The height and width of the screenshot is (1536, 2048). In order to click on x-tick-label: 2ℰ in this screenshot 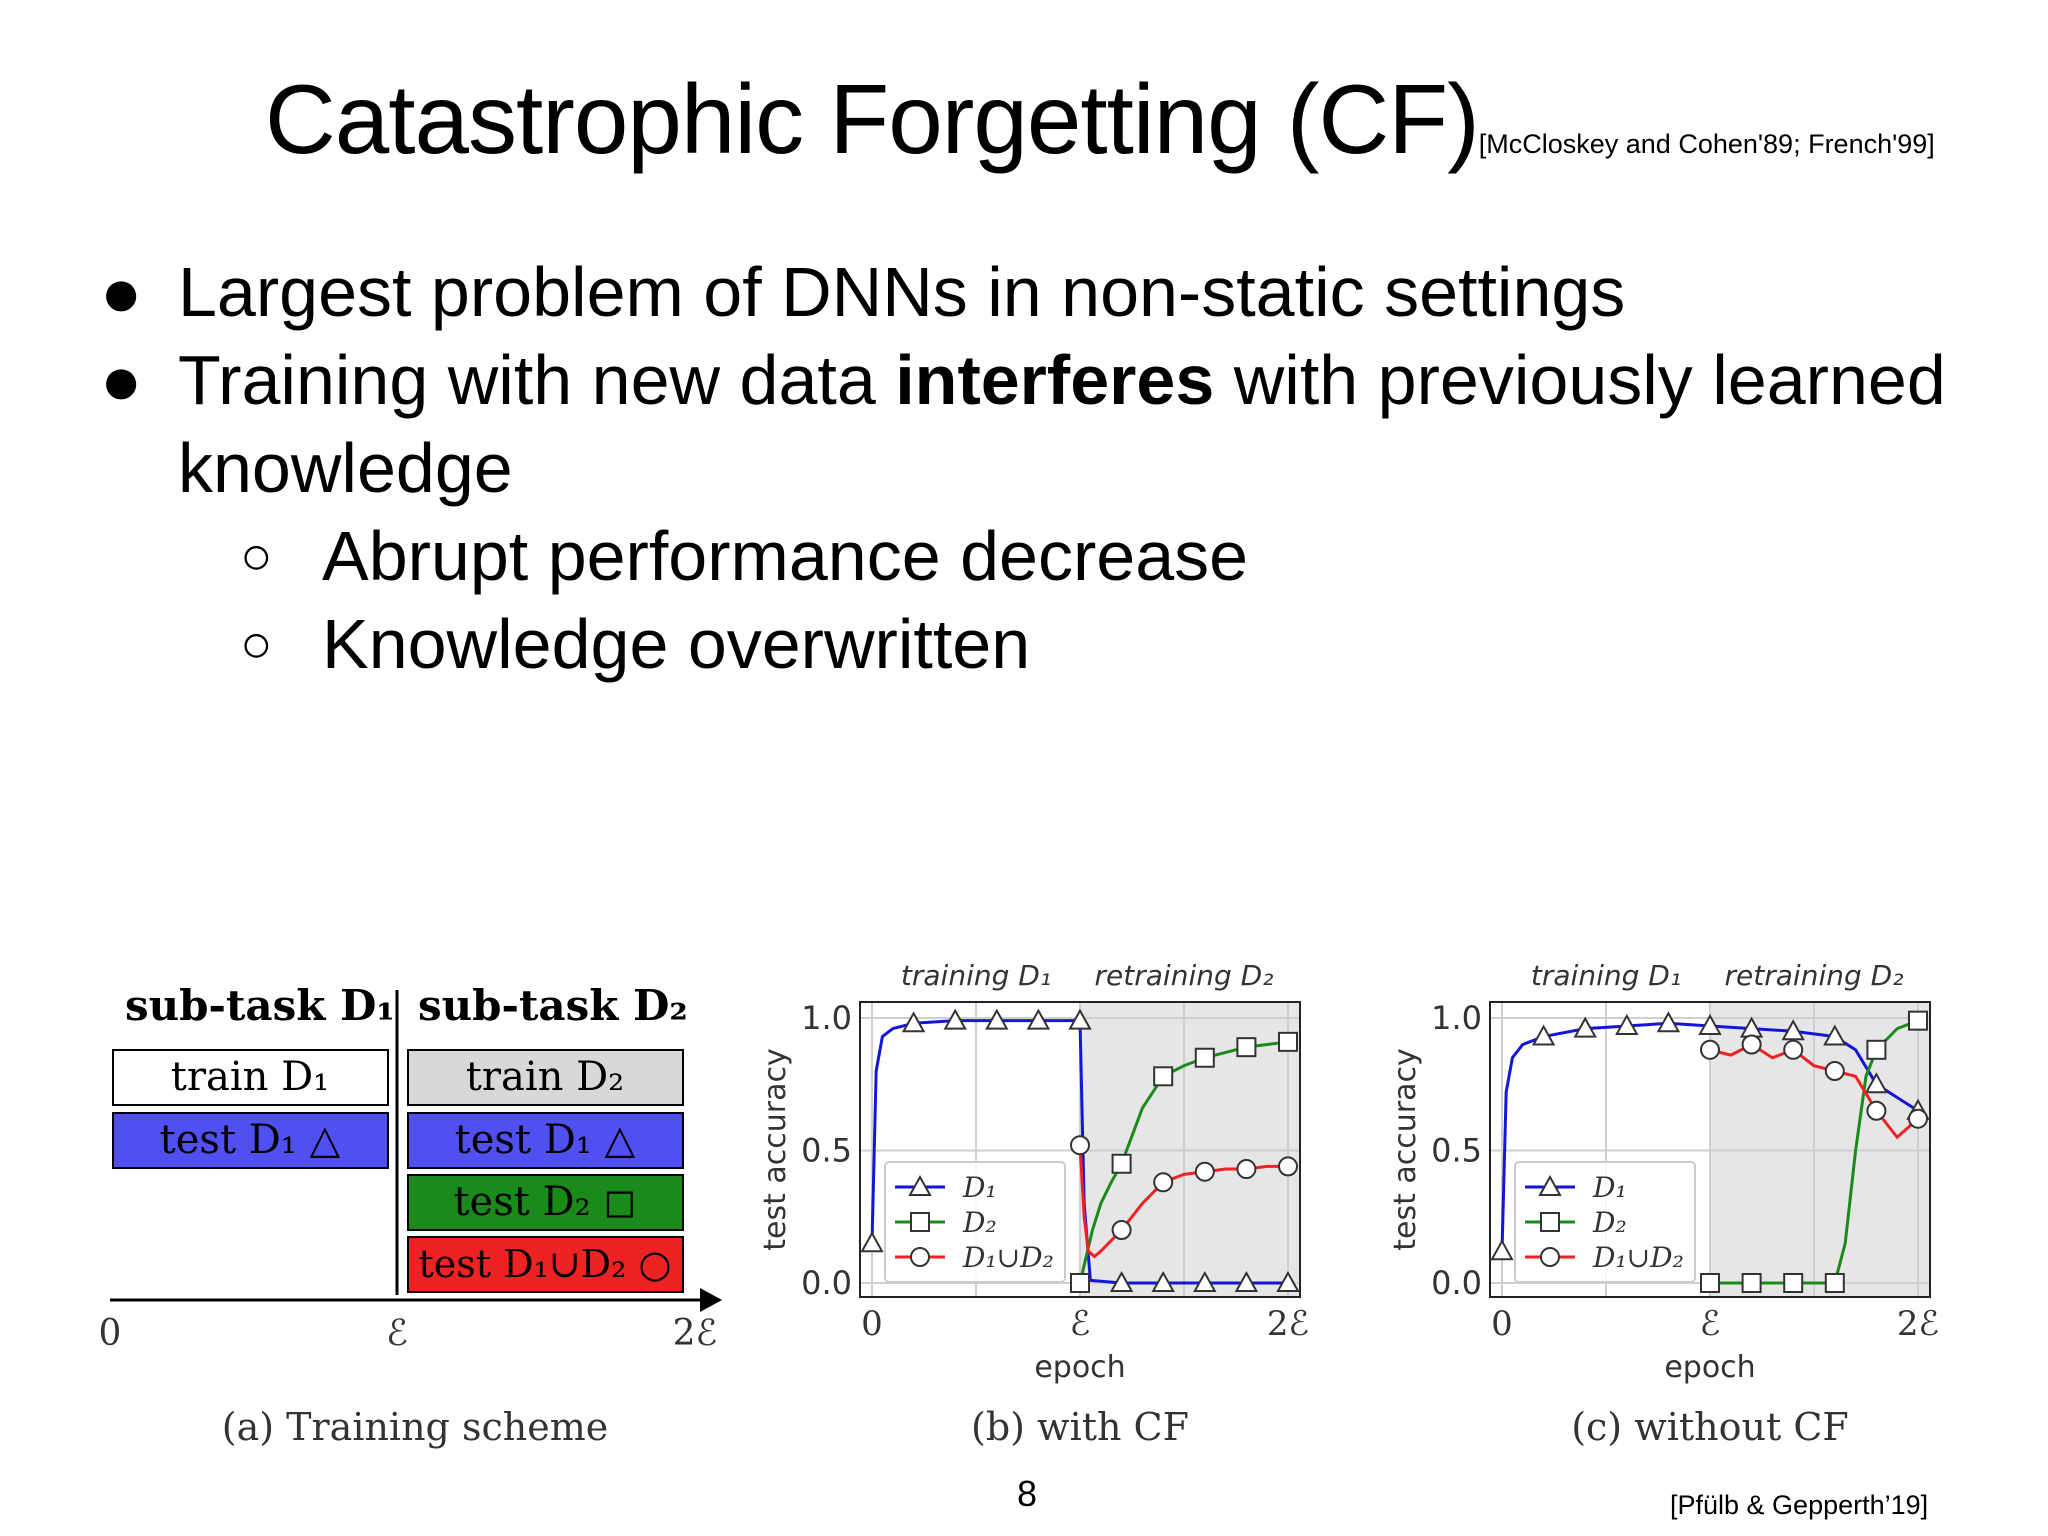, I will do `click(1288, 1324)`.